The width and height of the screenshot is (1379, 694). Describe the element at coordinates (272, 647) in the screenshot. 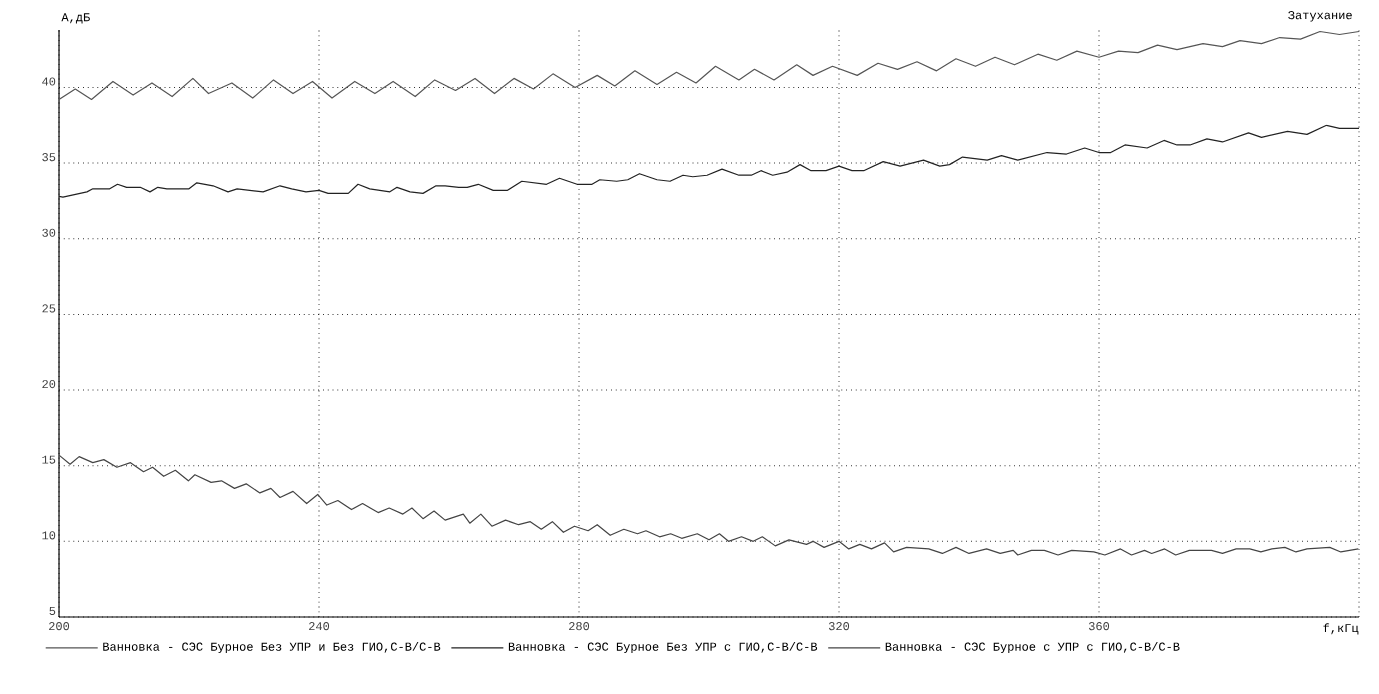

I see `legend-label: Ванновка - СЭС Бурное Без УПР и Без ГИО,С-В/С-В` at that location.